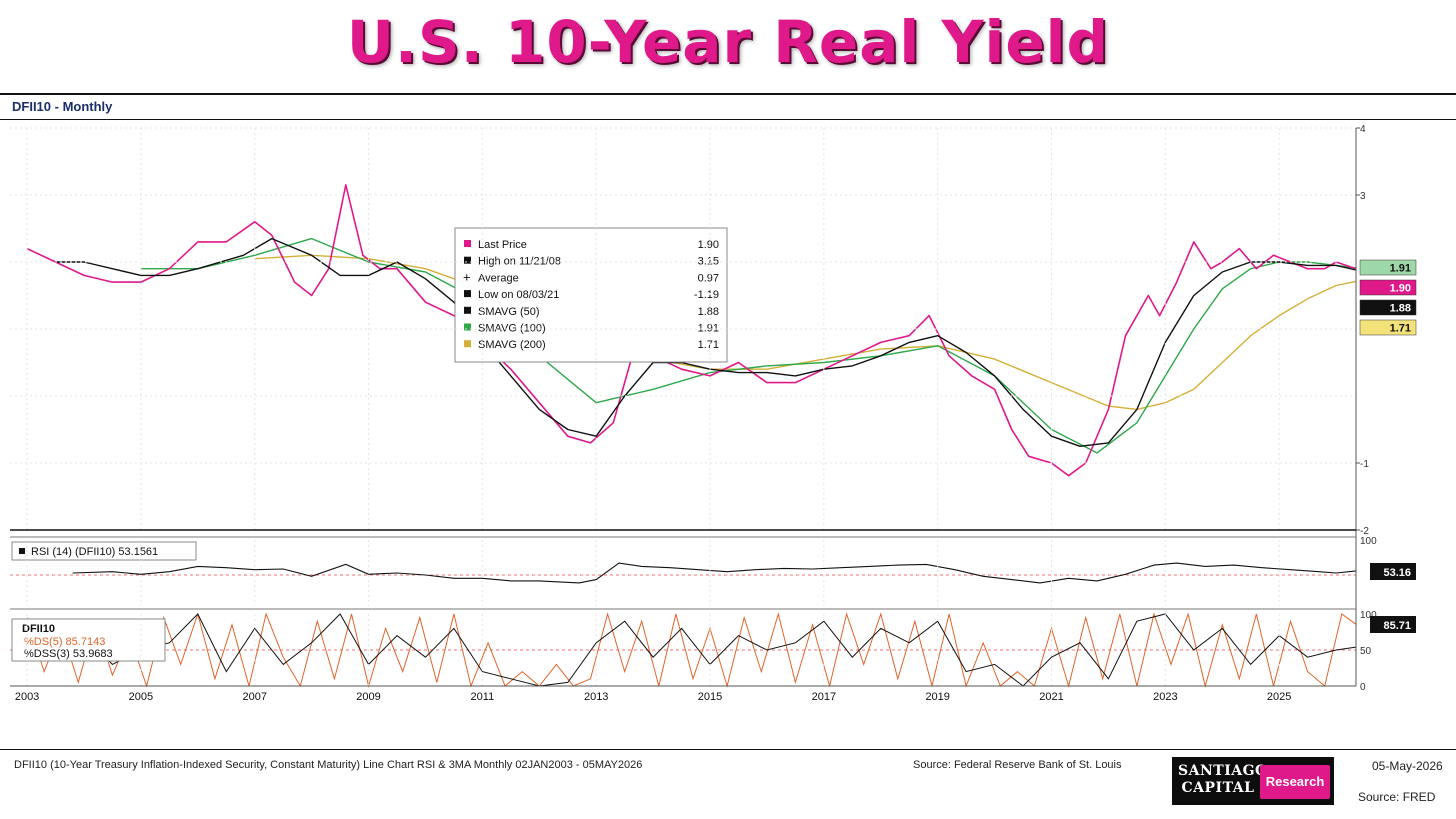 The width and height of the screenshot is (1456, 819). What do you see at coordinates (1397, 573) in the screenshot?
I see `rsi-value-tag-text: 53.16` at bounding box center [1397, 573].